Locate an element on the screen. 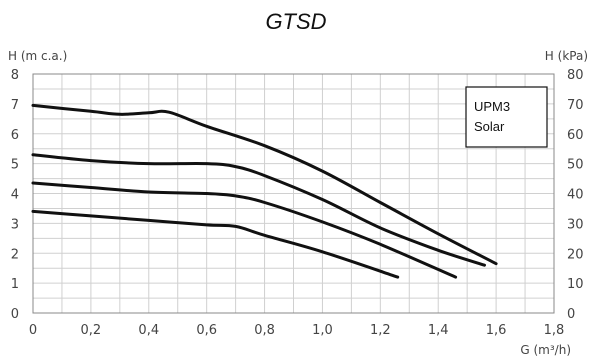 This screenshot has height=358, width=592. y-tick-label-left: 6 is located at coordinates (15, 135).